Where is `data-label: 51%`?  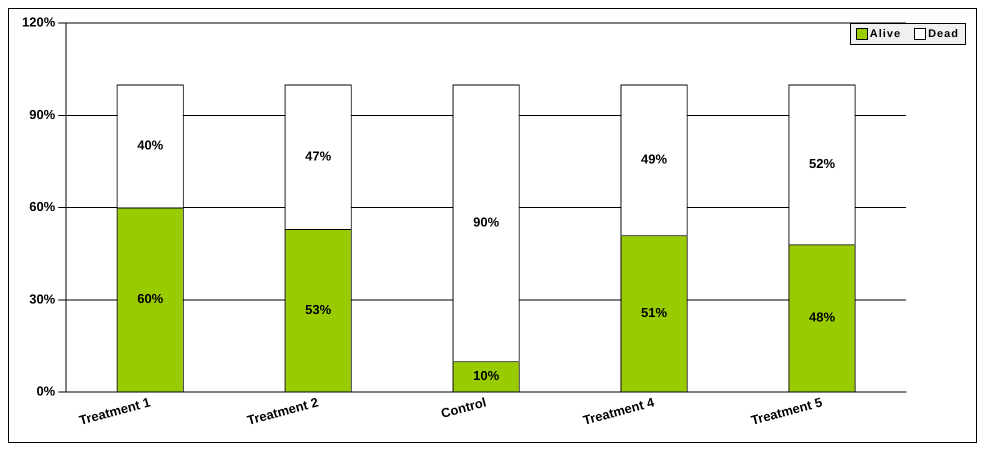
data-label: 51% is located at coordinates (654, 312).